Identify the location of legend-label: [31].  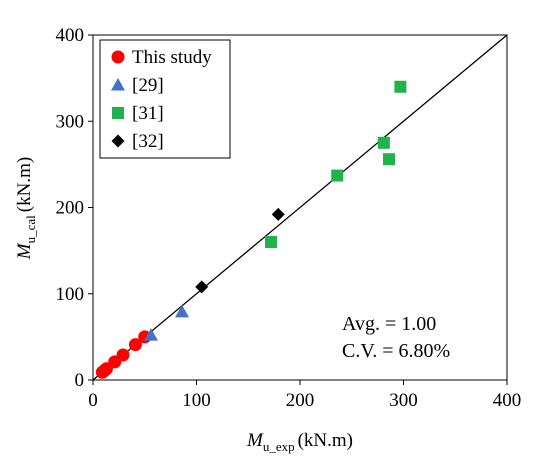
(148, 113).